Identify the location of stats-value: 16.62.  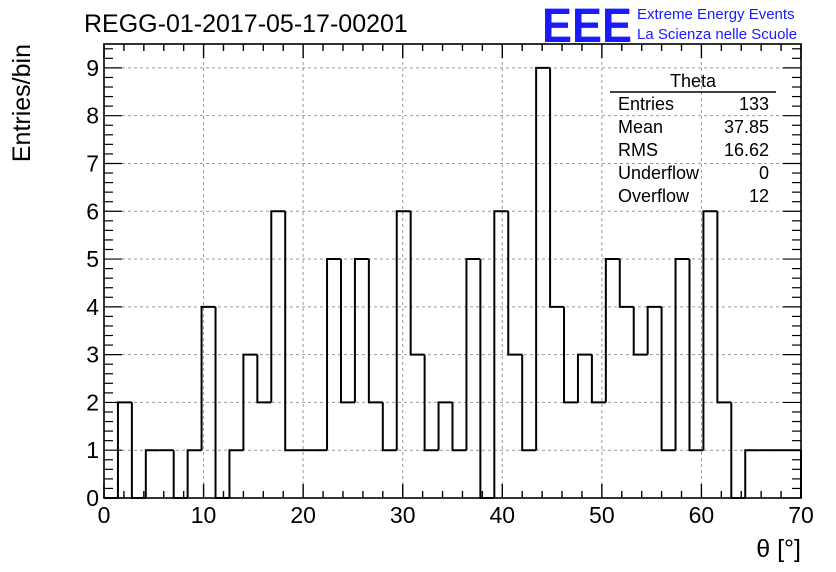
(746, 150).